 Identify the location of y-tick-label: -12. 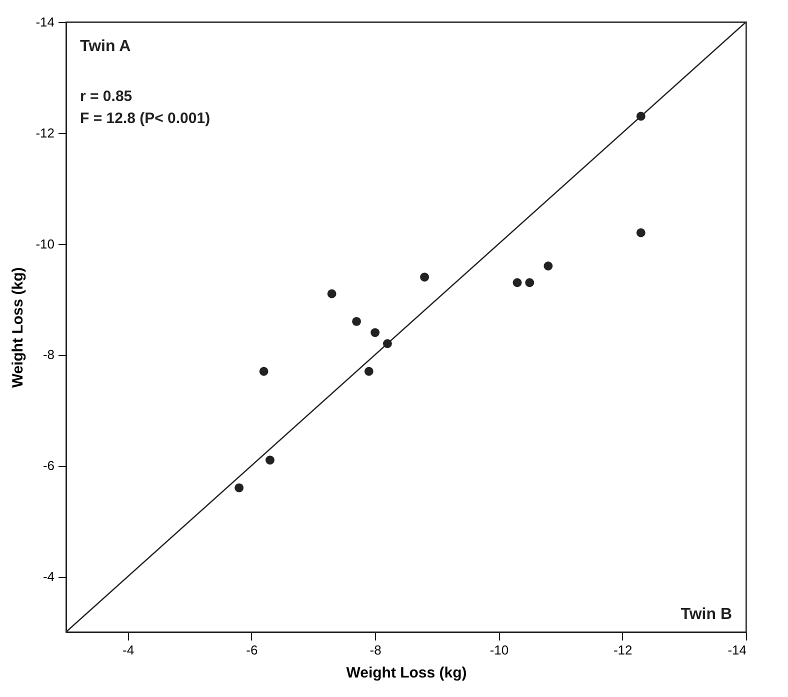
(45, 132).